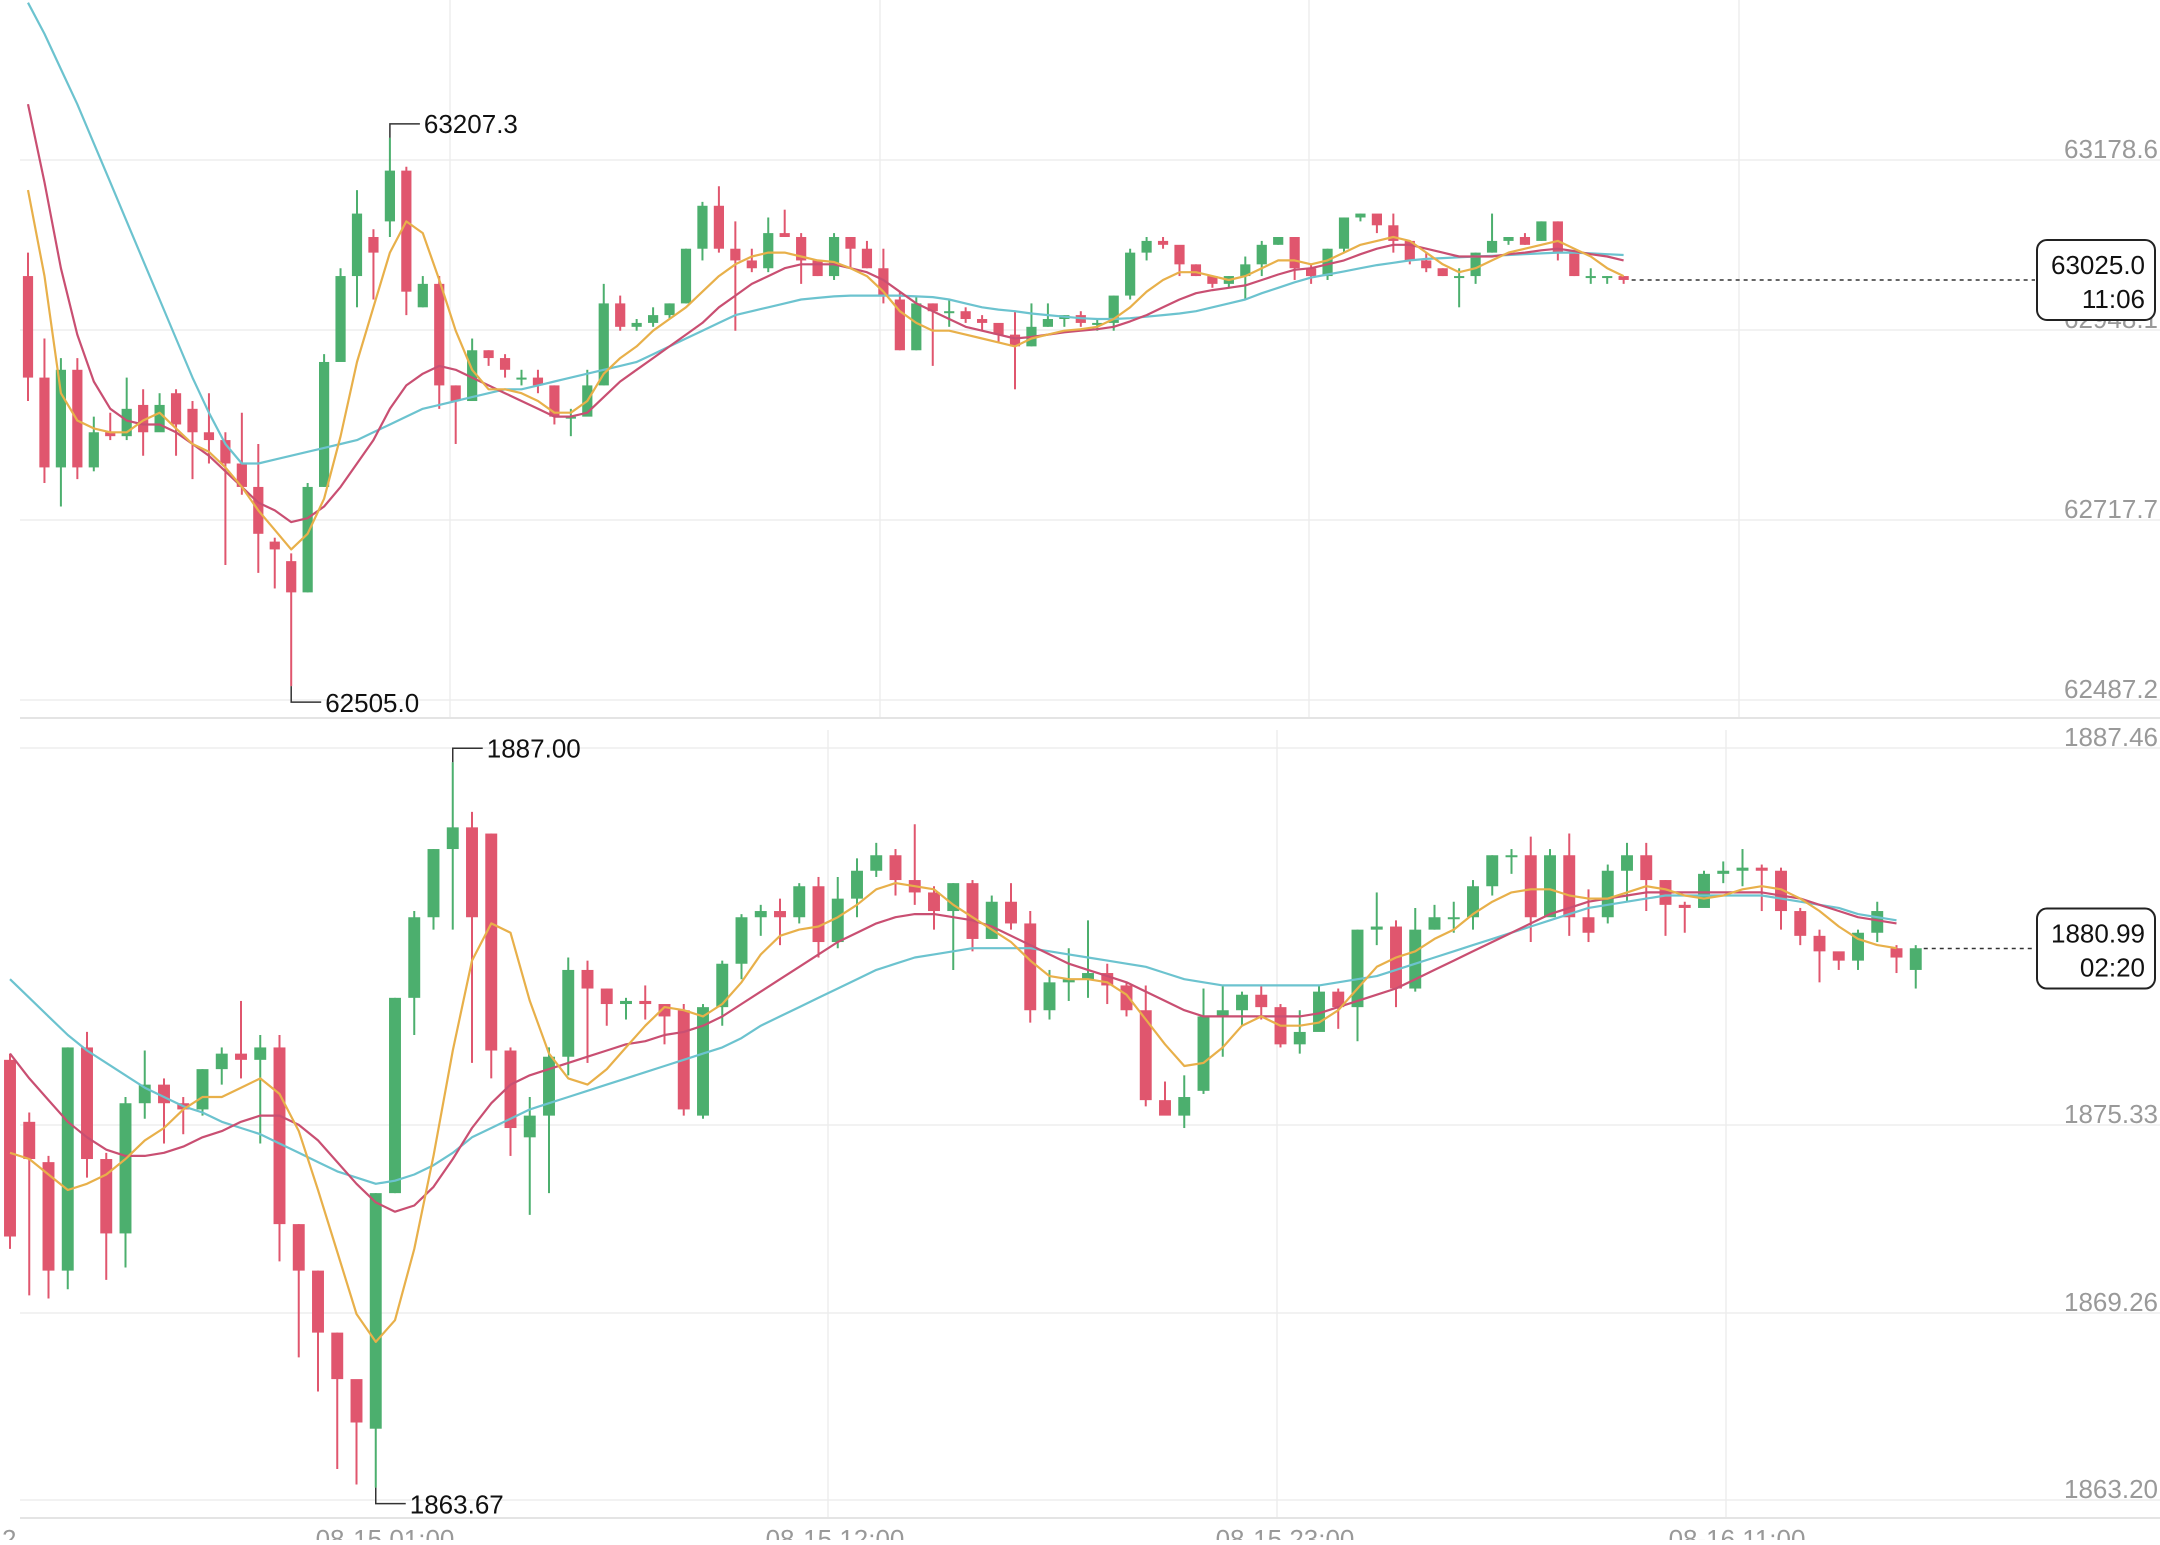  I want to click on x-tick-label: 08-15 12:00, so click(835, 1532).